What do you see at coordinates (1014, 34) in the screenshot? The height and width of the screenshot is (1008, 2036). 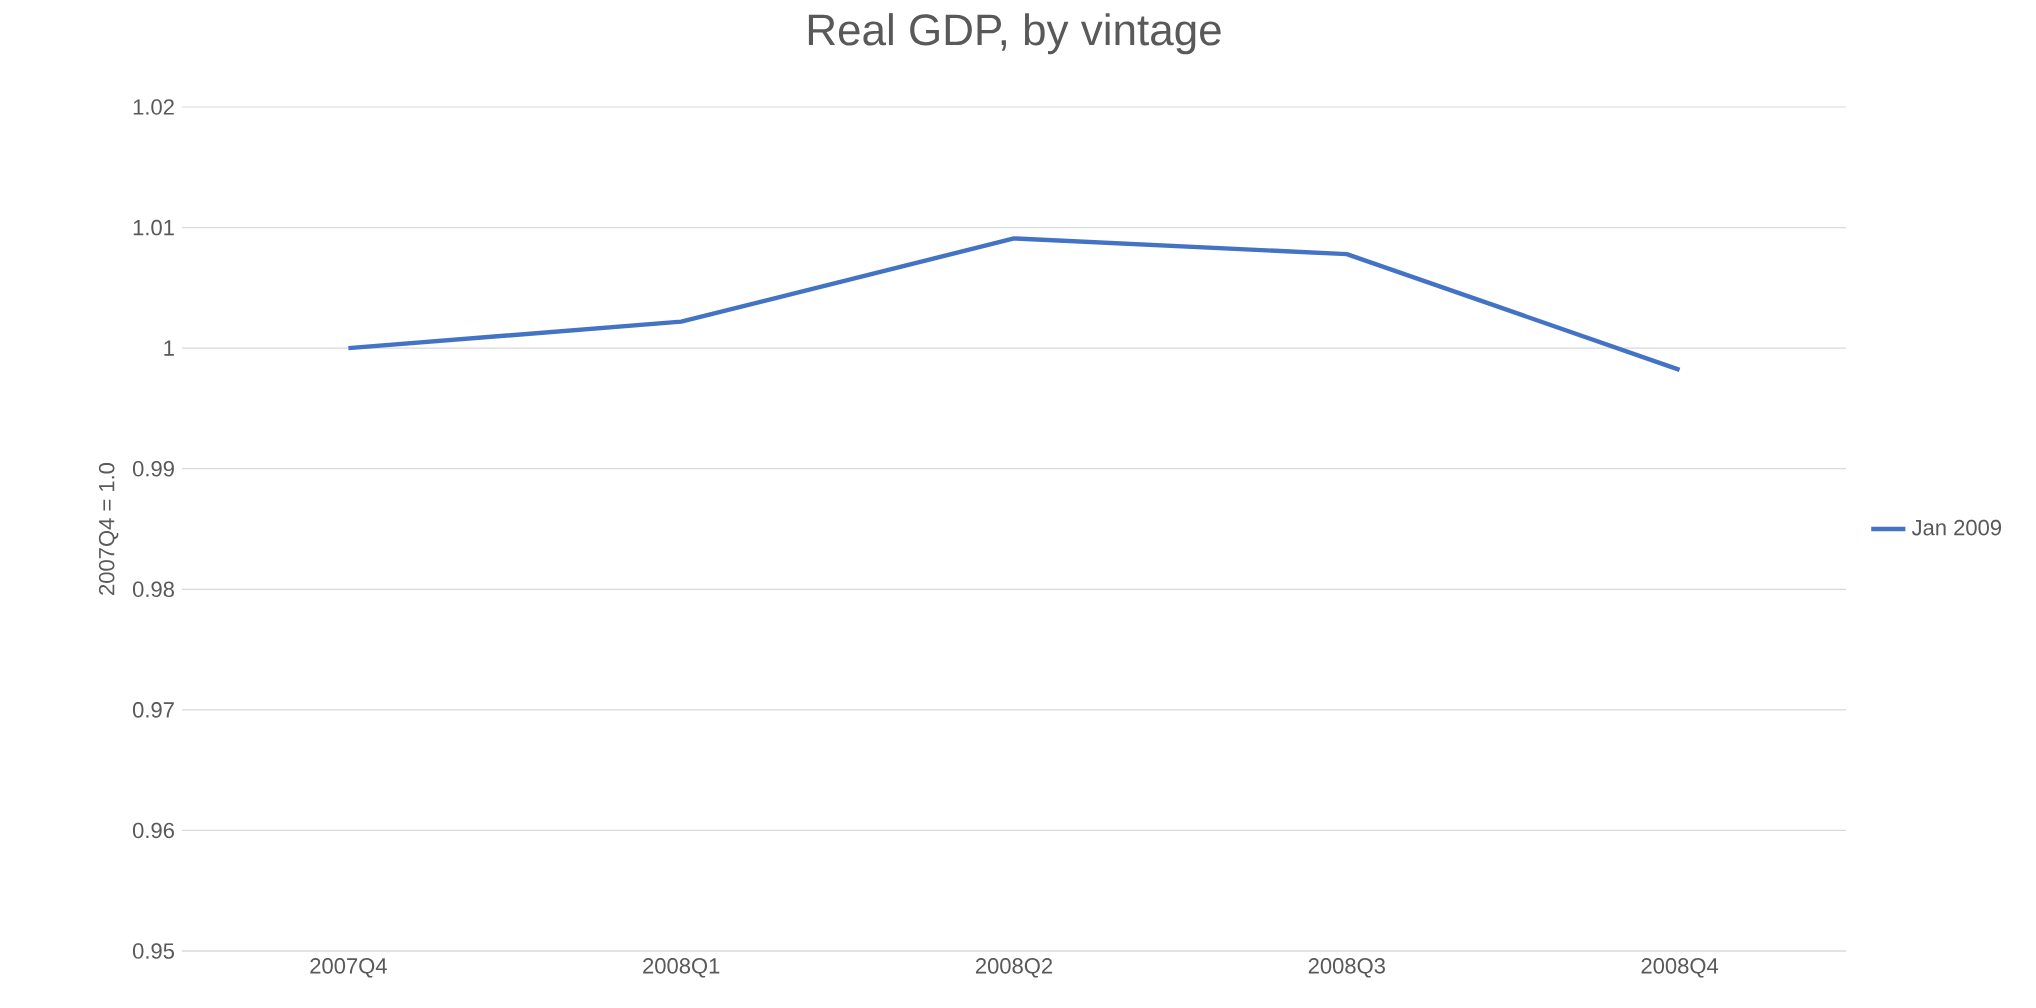 I see `chart-title: Real GDP, by vintage` at bounding box center [1014, 34].